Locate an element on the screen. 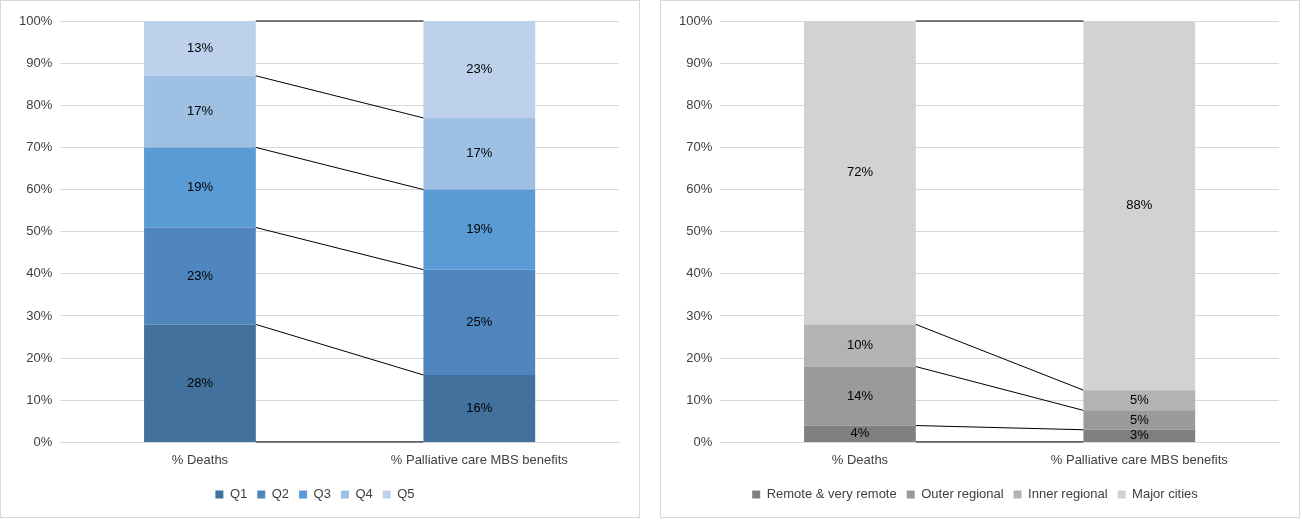  legend-label: Remote & very remote is located at coordinates (831, 494).